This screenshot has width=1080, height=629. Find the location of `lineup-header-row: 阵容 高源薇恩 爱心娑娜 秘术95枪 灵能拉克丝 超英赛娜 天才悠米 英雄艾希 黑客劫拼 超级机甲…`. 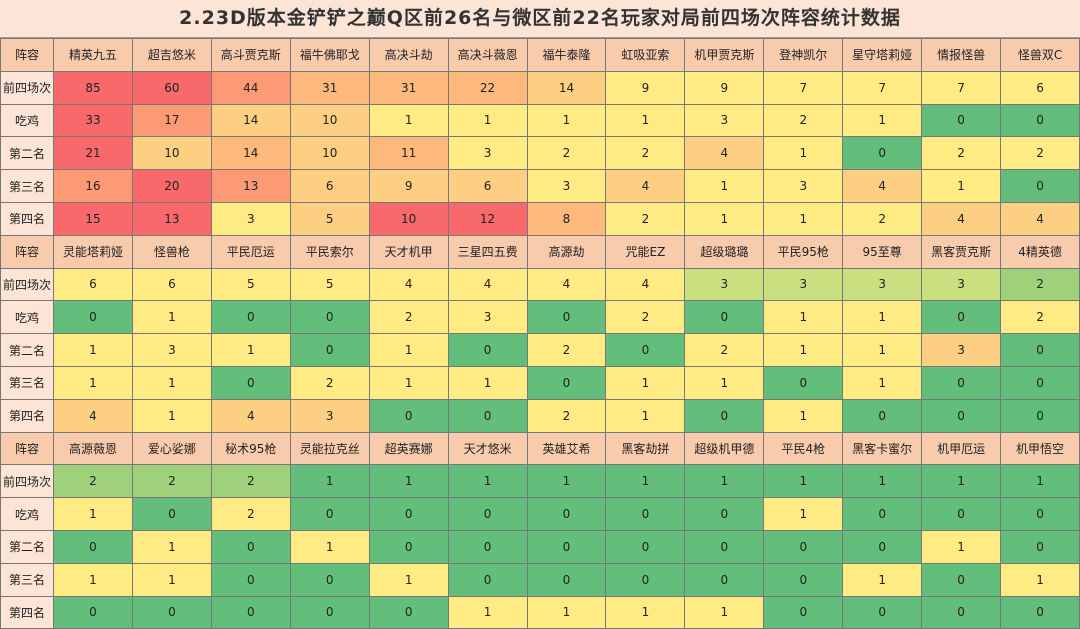

lineup-header-row: 阵容 高源薇恩 爱心娑娜 秘术95枪 灵能拉克丝 超英赛娜 天才悠米 英雄艾希 黑客劫拼 超级机甲… is located at coordinates (540, 448).